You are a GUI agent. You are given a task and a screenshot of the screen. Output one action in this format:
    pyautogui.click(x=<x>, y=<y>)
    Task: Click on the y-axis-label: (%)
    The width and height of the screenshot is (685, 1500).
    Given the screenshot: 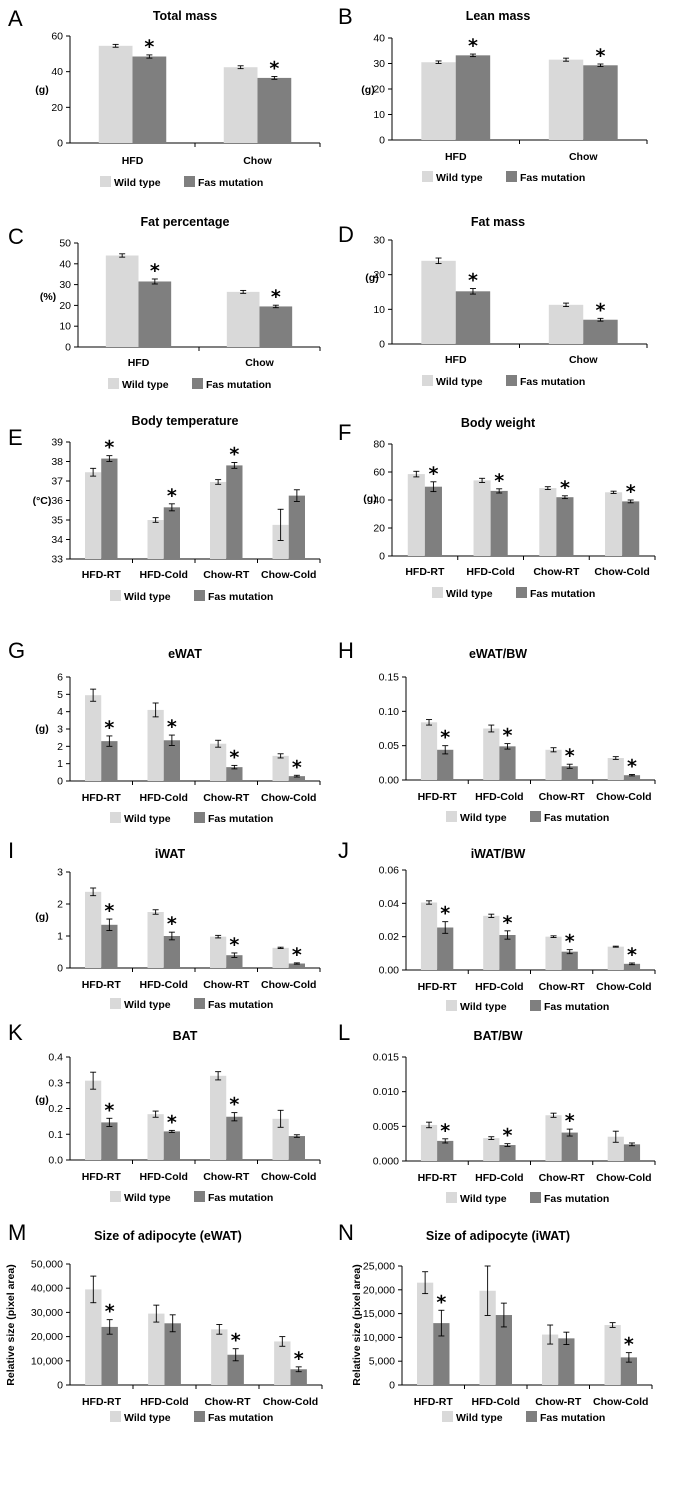 What is the action you would take?
    pyautogui.click(x=48, y=297)
    